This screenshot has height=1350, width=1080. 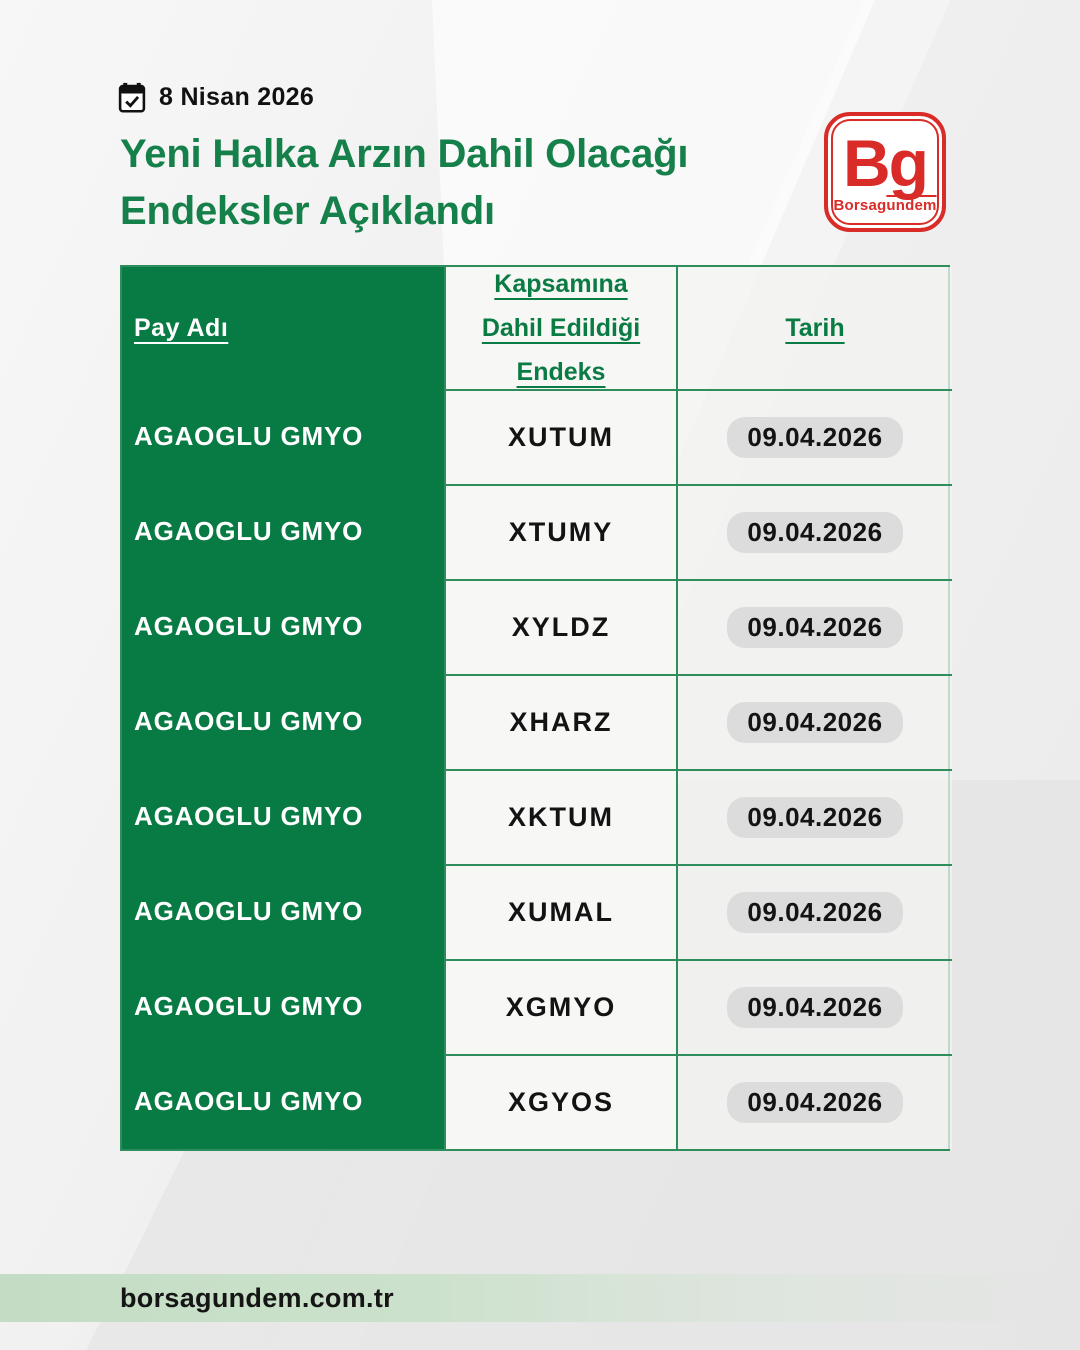 What do you see at coordinates (886, 163) in the screenshot?
I see `logo-monogram: Bg` at bounding box center [886, 163].